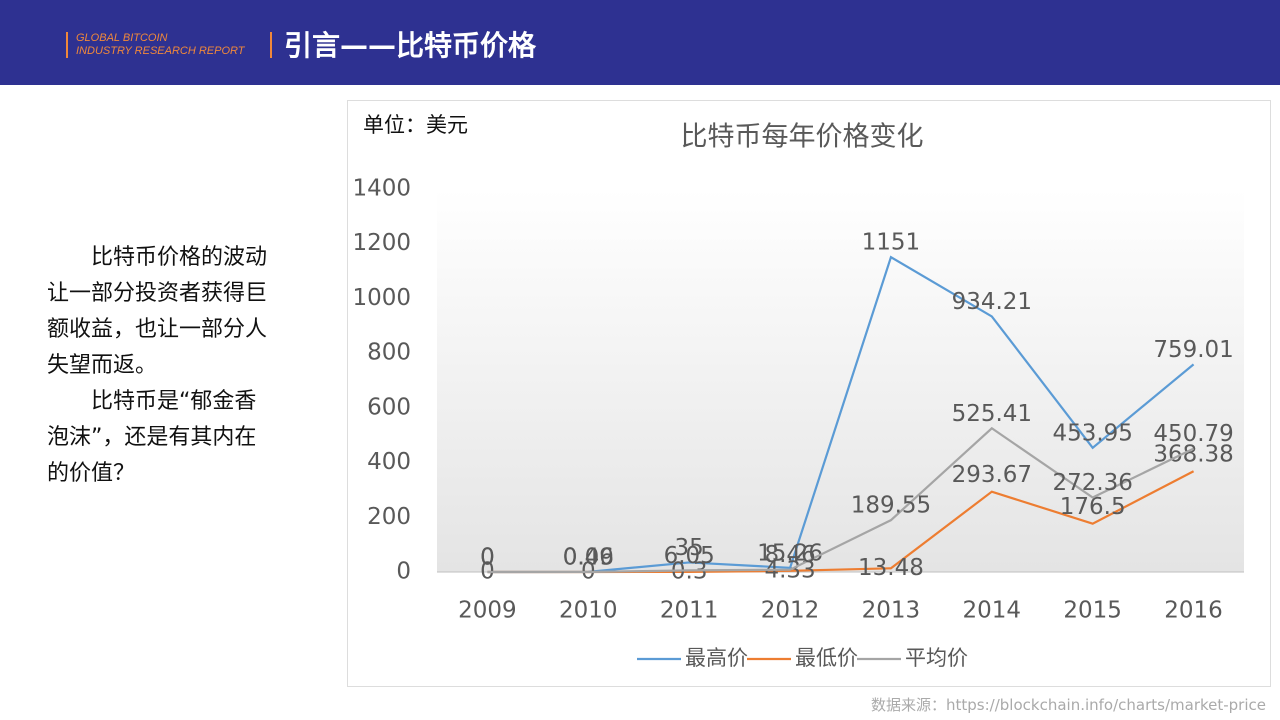 The width and height of the screenshot is (1280, 720). I want to click on data-label: 8.46, so click(789, 555).